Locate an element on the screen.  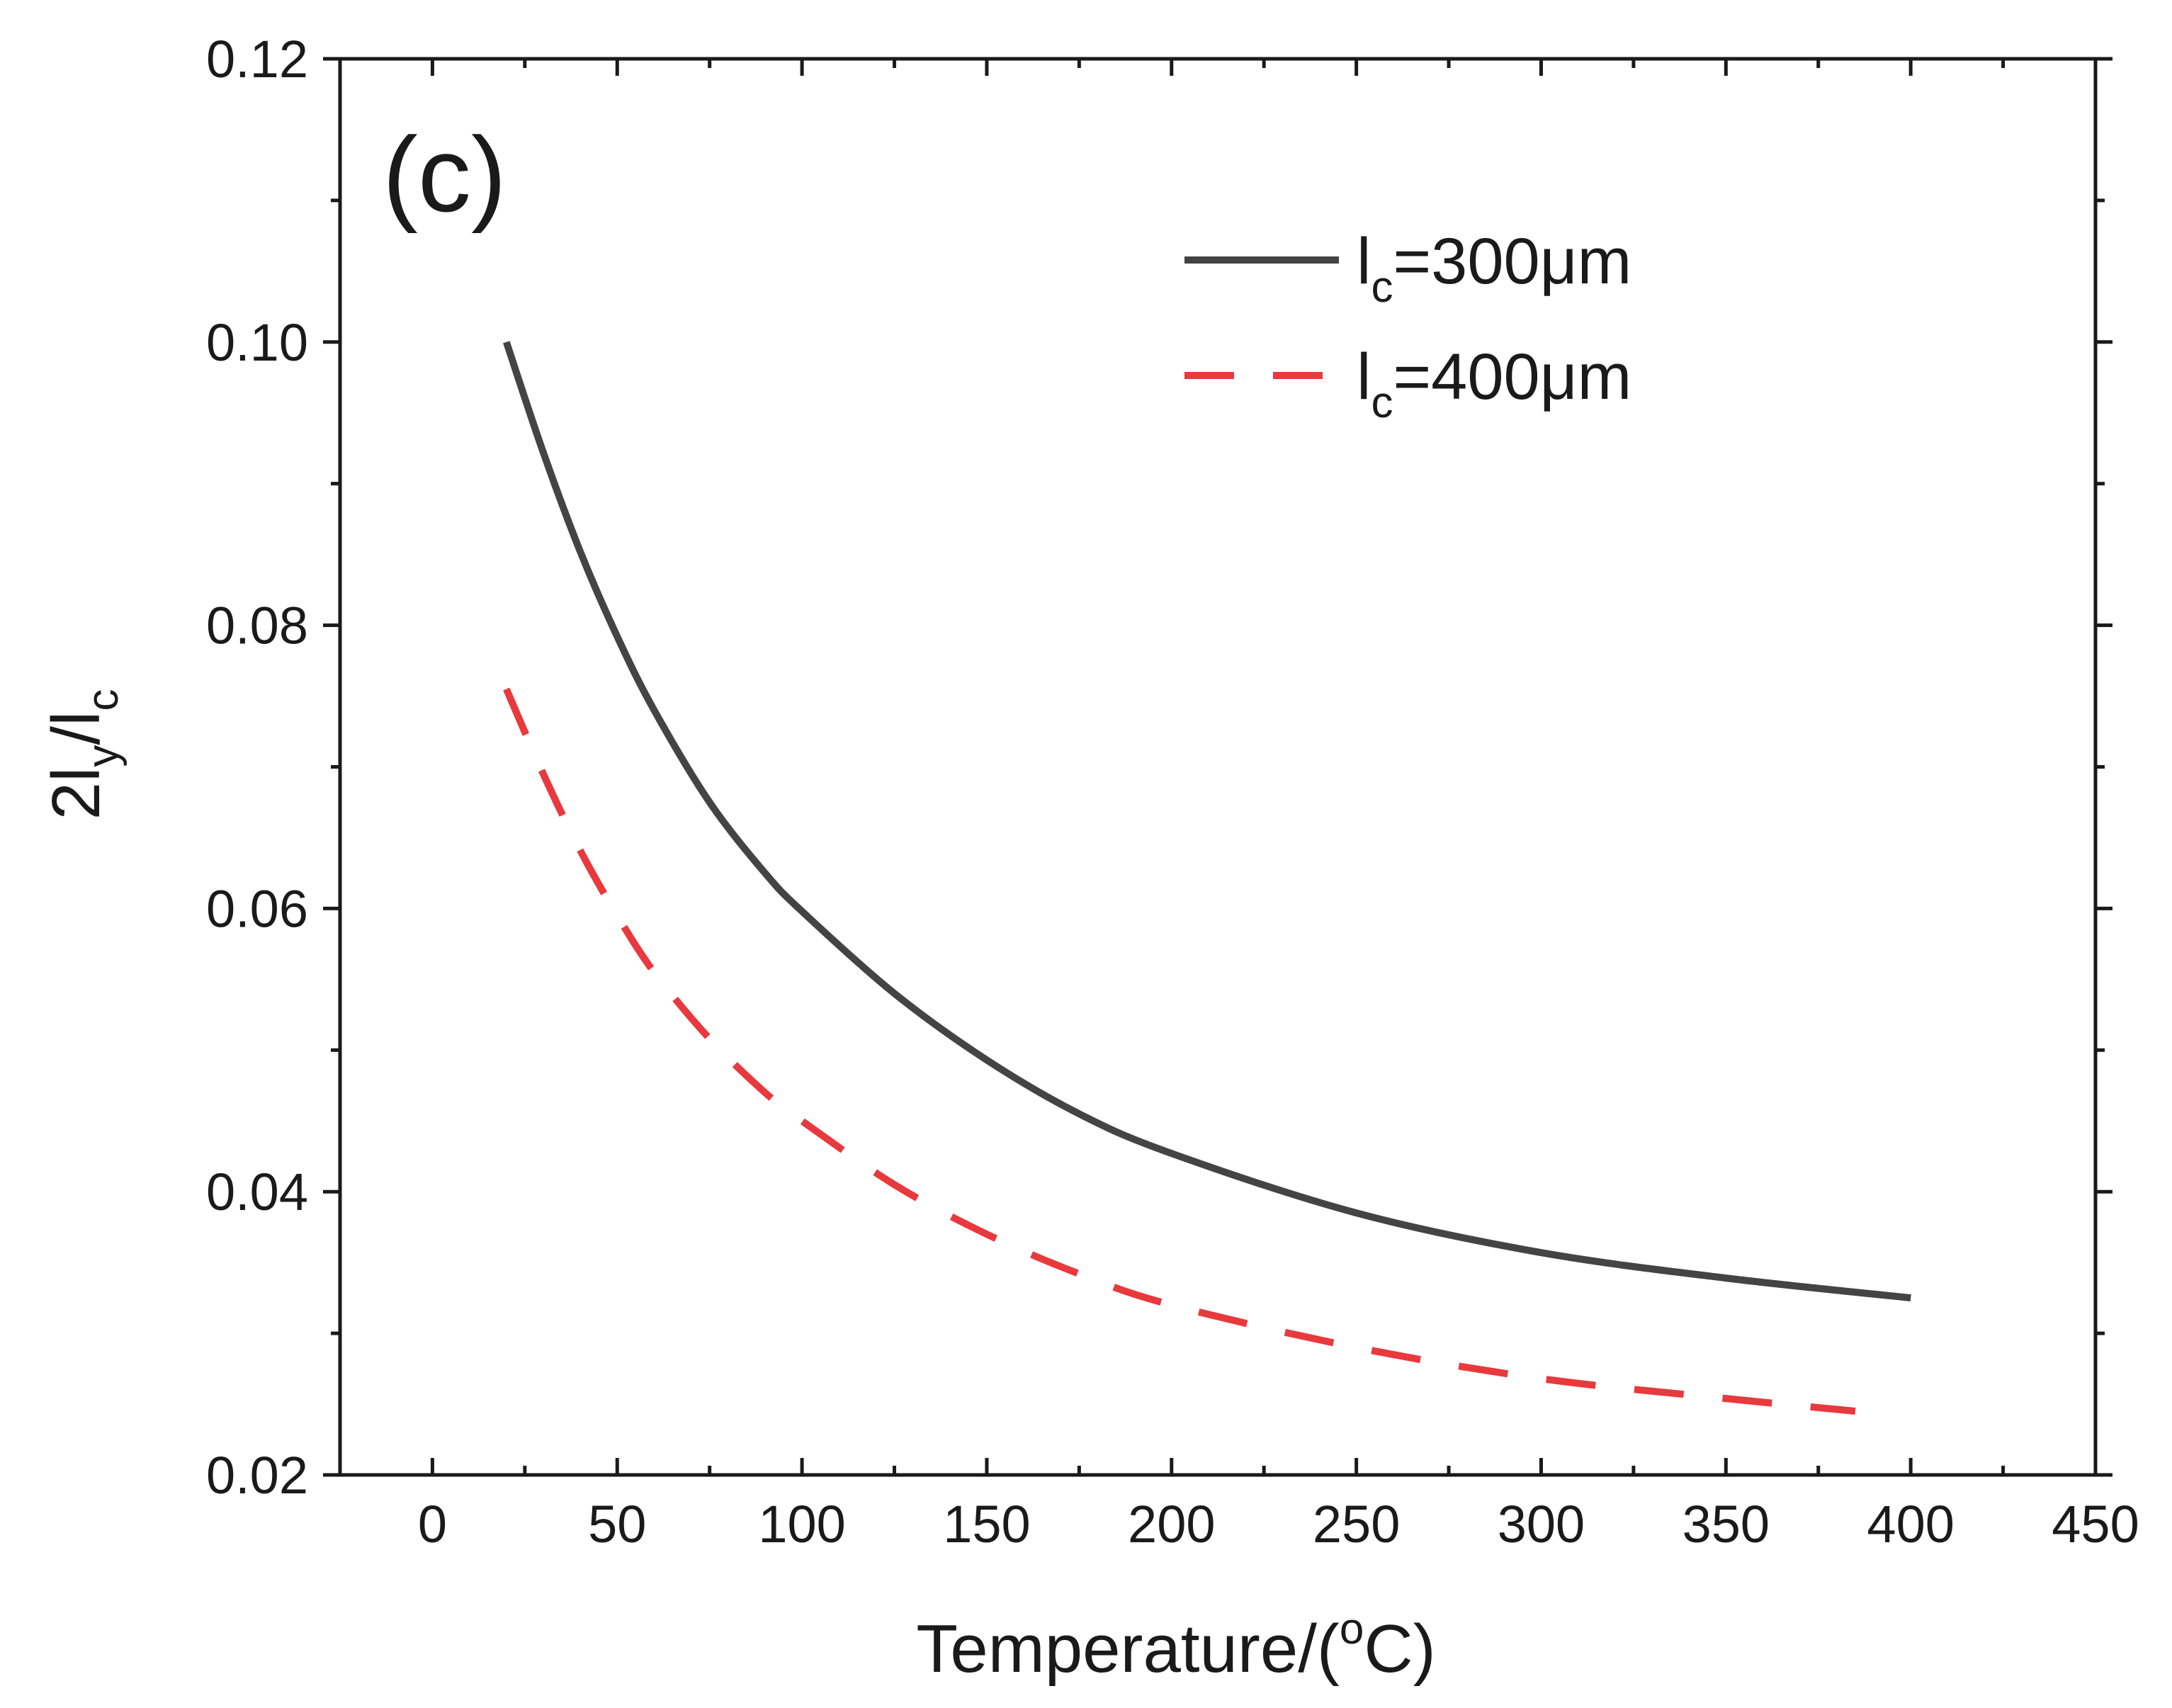
x-tick-label: 300 is located at coordinates (1541, 1524).